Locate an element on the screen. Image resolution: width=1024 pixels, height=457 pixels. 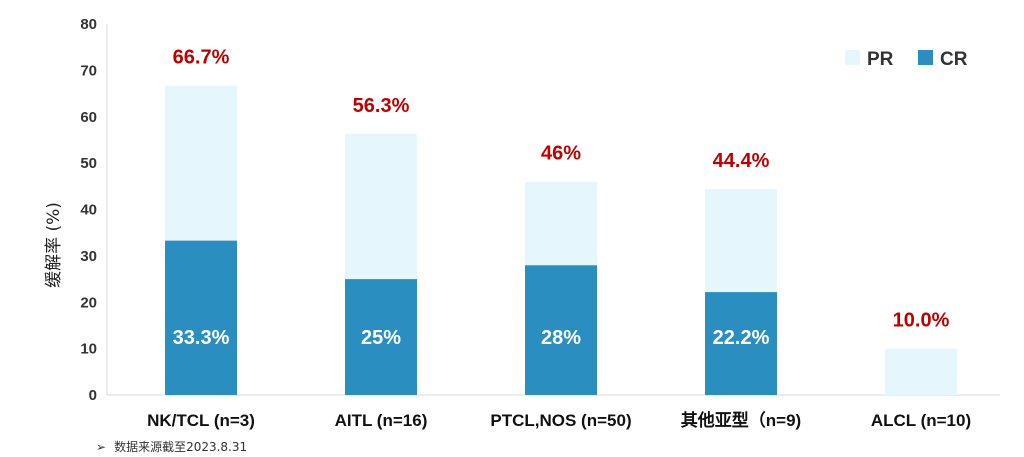
legend-label-pr: PR is located at coordinates (880, 59).